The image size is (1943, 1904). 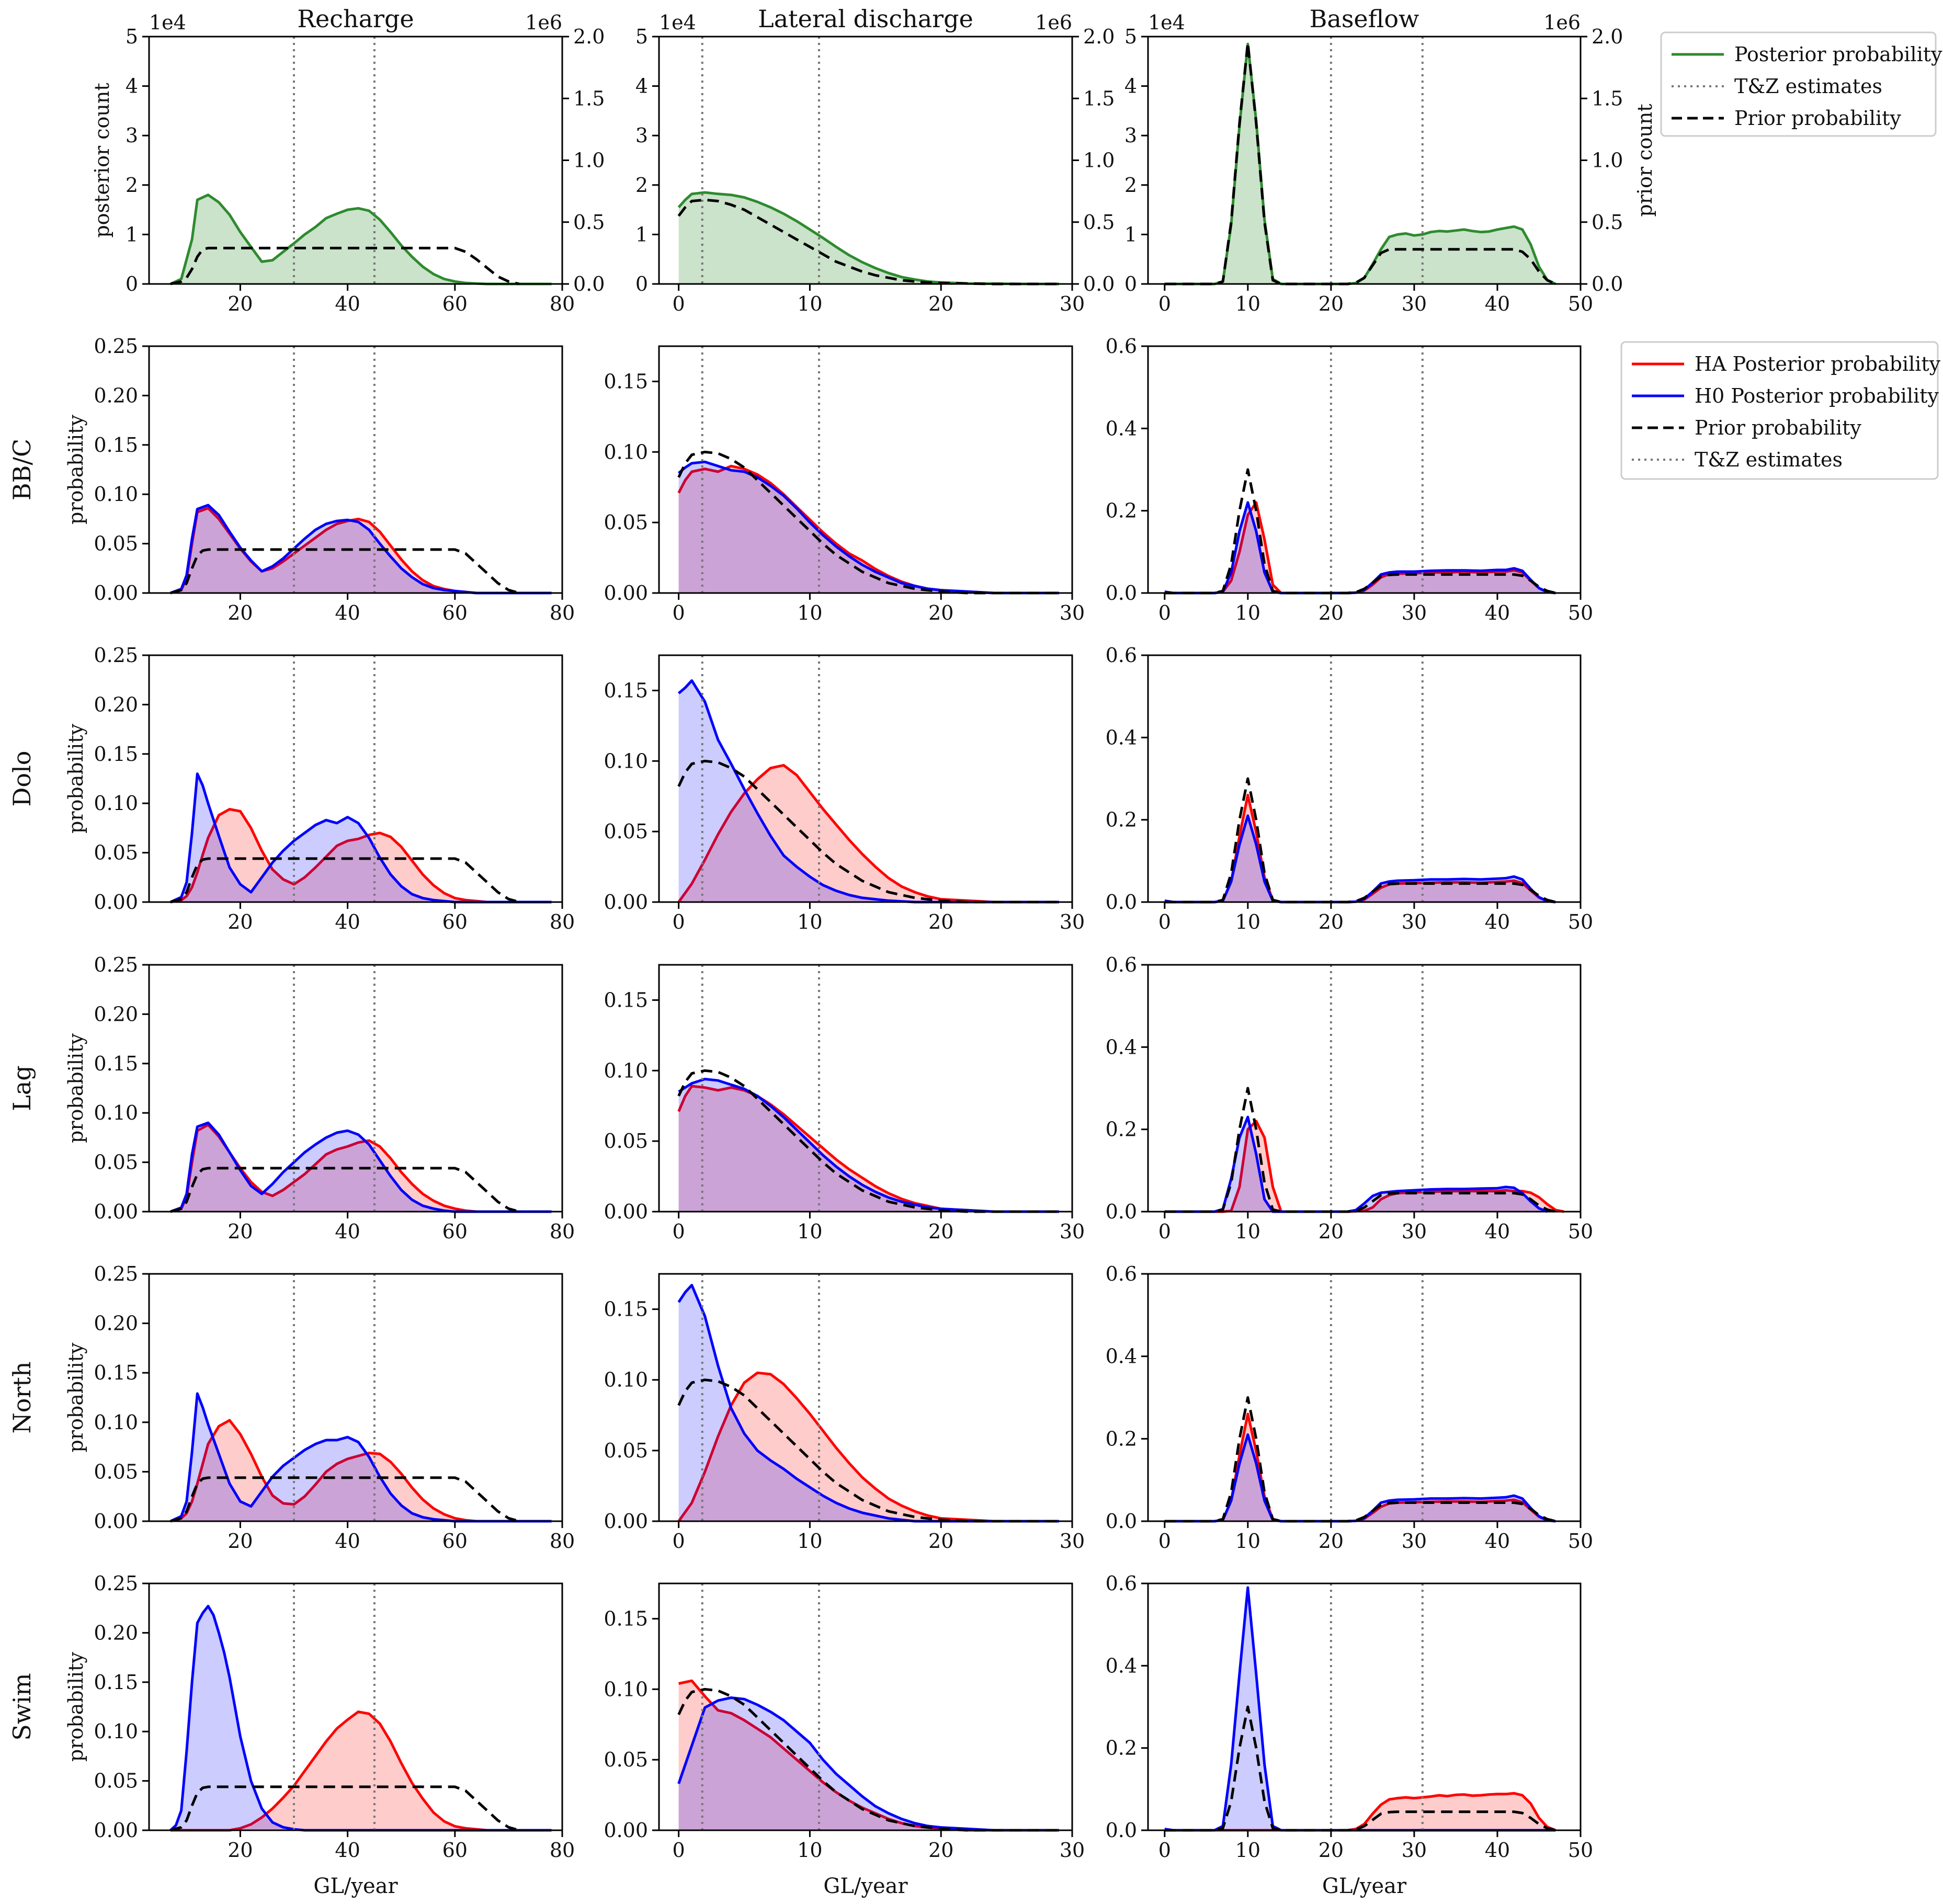 I want to click on y-axis-label-posterior: posterior count, so click(x=102, y=160).